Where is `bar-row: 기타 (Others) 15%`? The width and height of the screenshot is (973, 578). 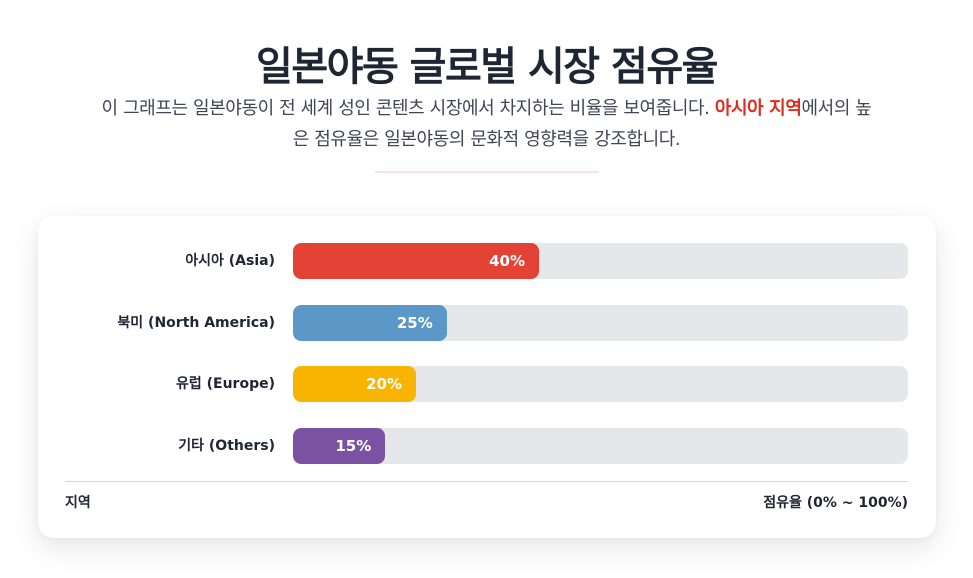 bar-row: 기타 (Others) 15% is located at coordinates (487, 446).